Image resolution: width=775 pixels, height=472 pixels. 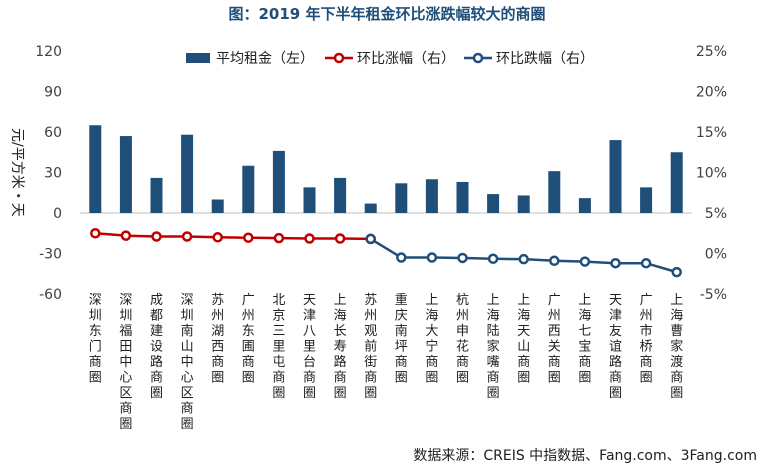 I want to click on right-tick-label: -5%, so click(x=713, y=295).